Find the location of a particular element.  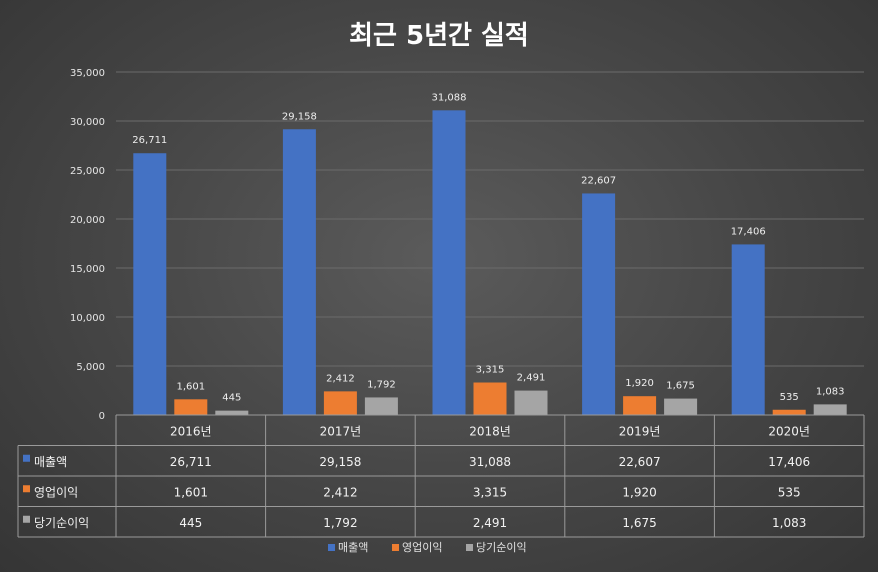

table-header-cell: 2018년 is located at coordinates (490, 431).